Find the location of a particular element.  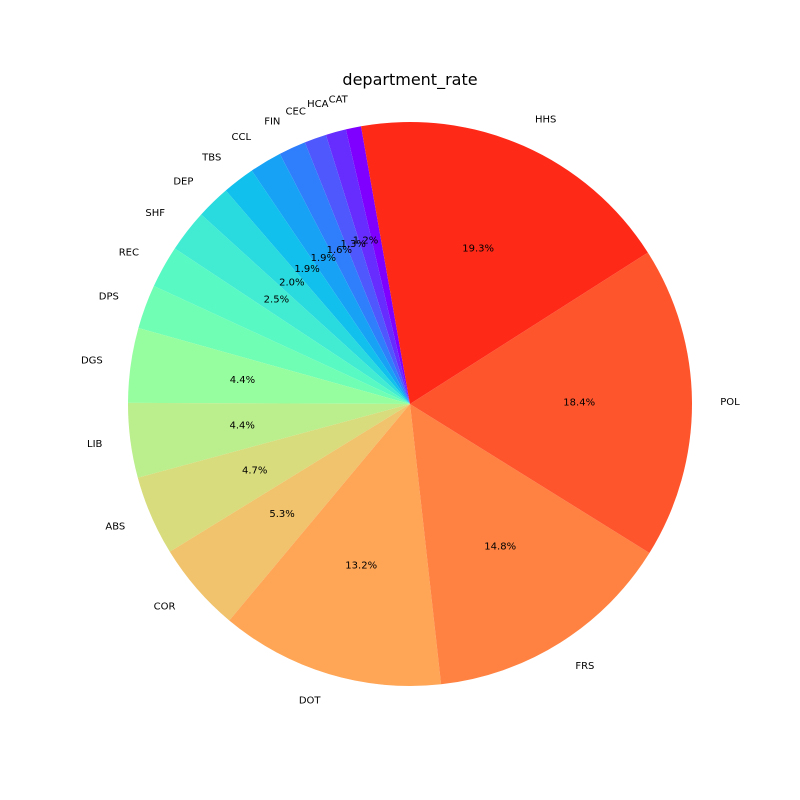

pie-slice-hca is located at coordinates (367, 266).